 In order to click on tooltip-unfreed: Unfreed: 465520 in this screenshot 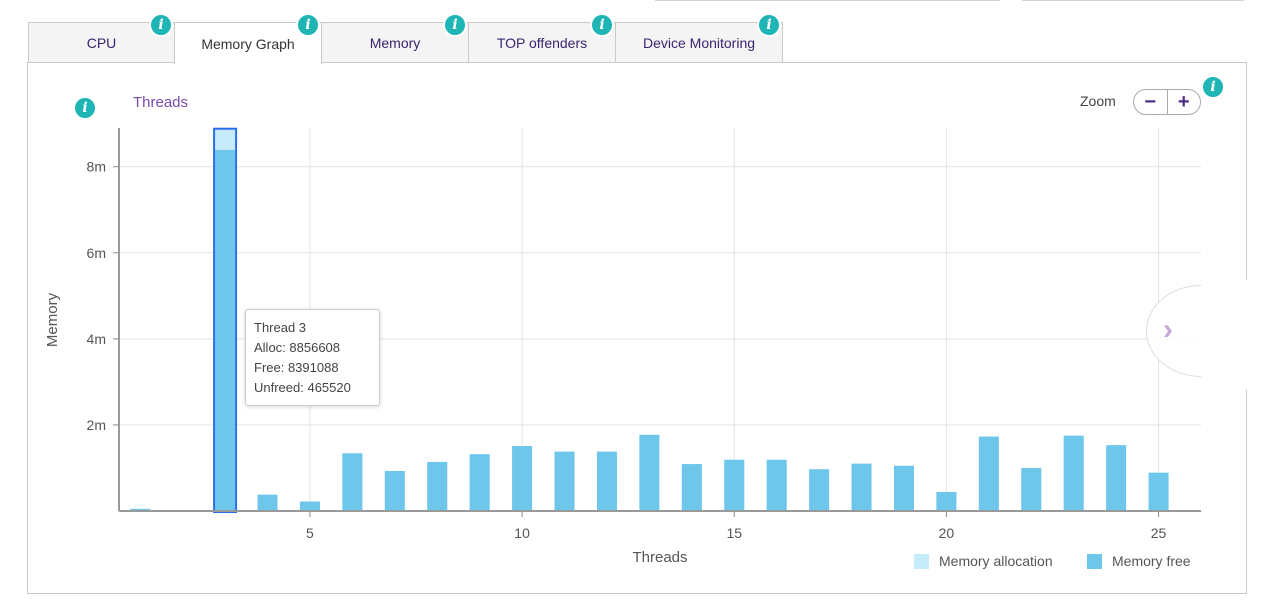, I will do `click(302, 387)`.